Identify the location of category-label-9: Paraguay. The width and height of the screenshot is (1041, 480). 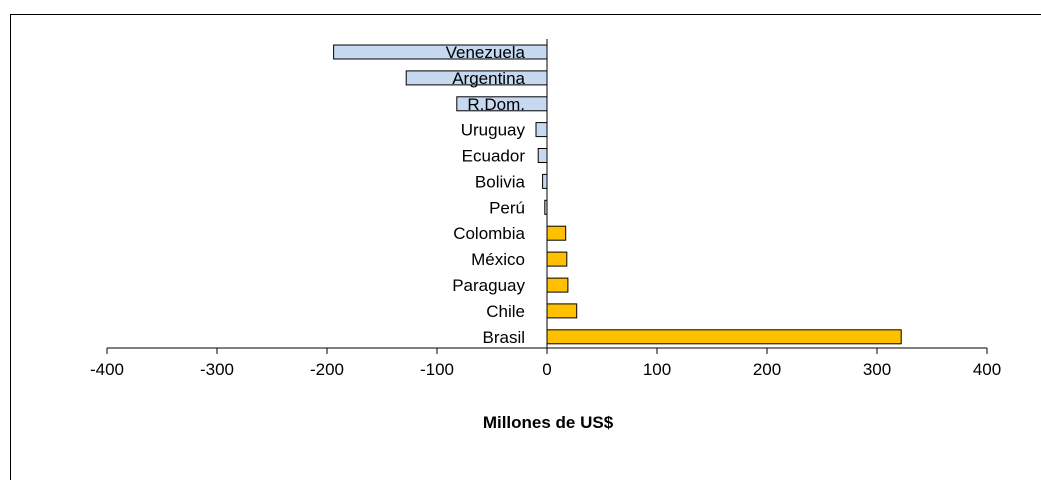
(488, 285).